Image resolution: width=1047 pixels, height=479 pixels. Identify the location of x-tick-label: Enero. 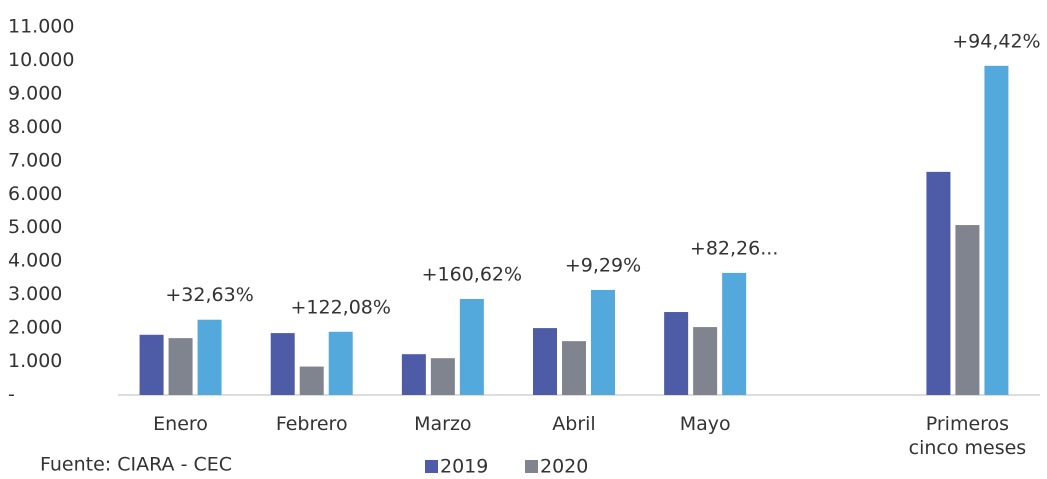
(180, 424).